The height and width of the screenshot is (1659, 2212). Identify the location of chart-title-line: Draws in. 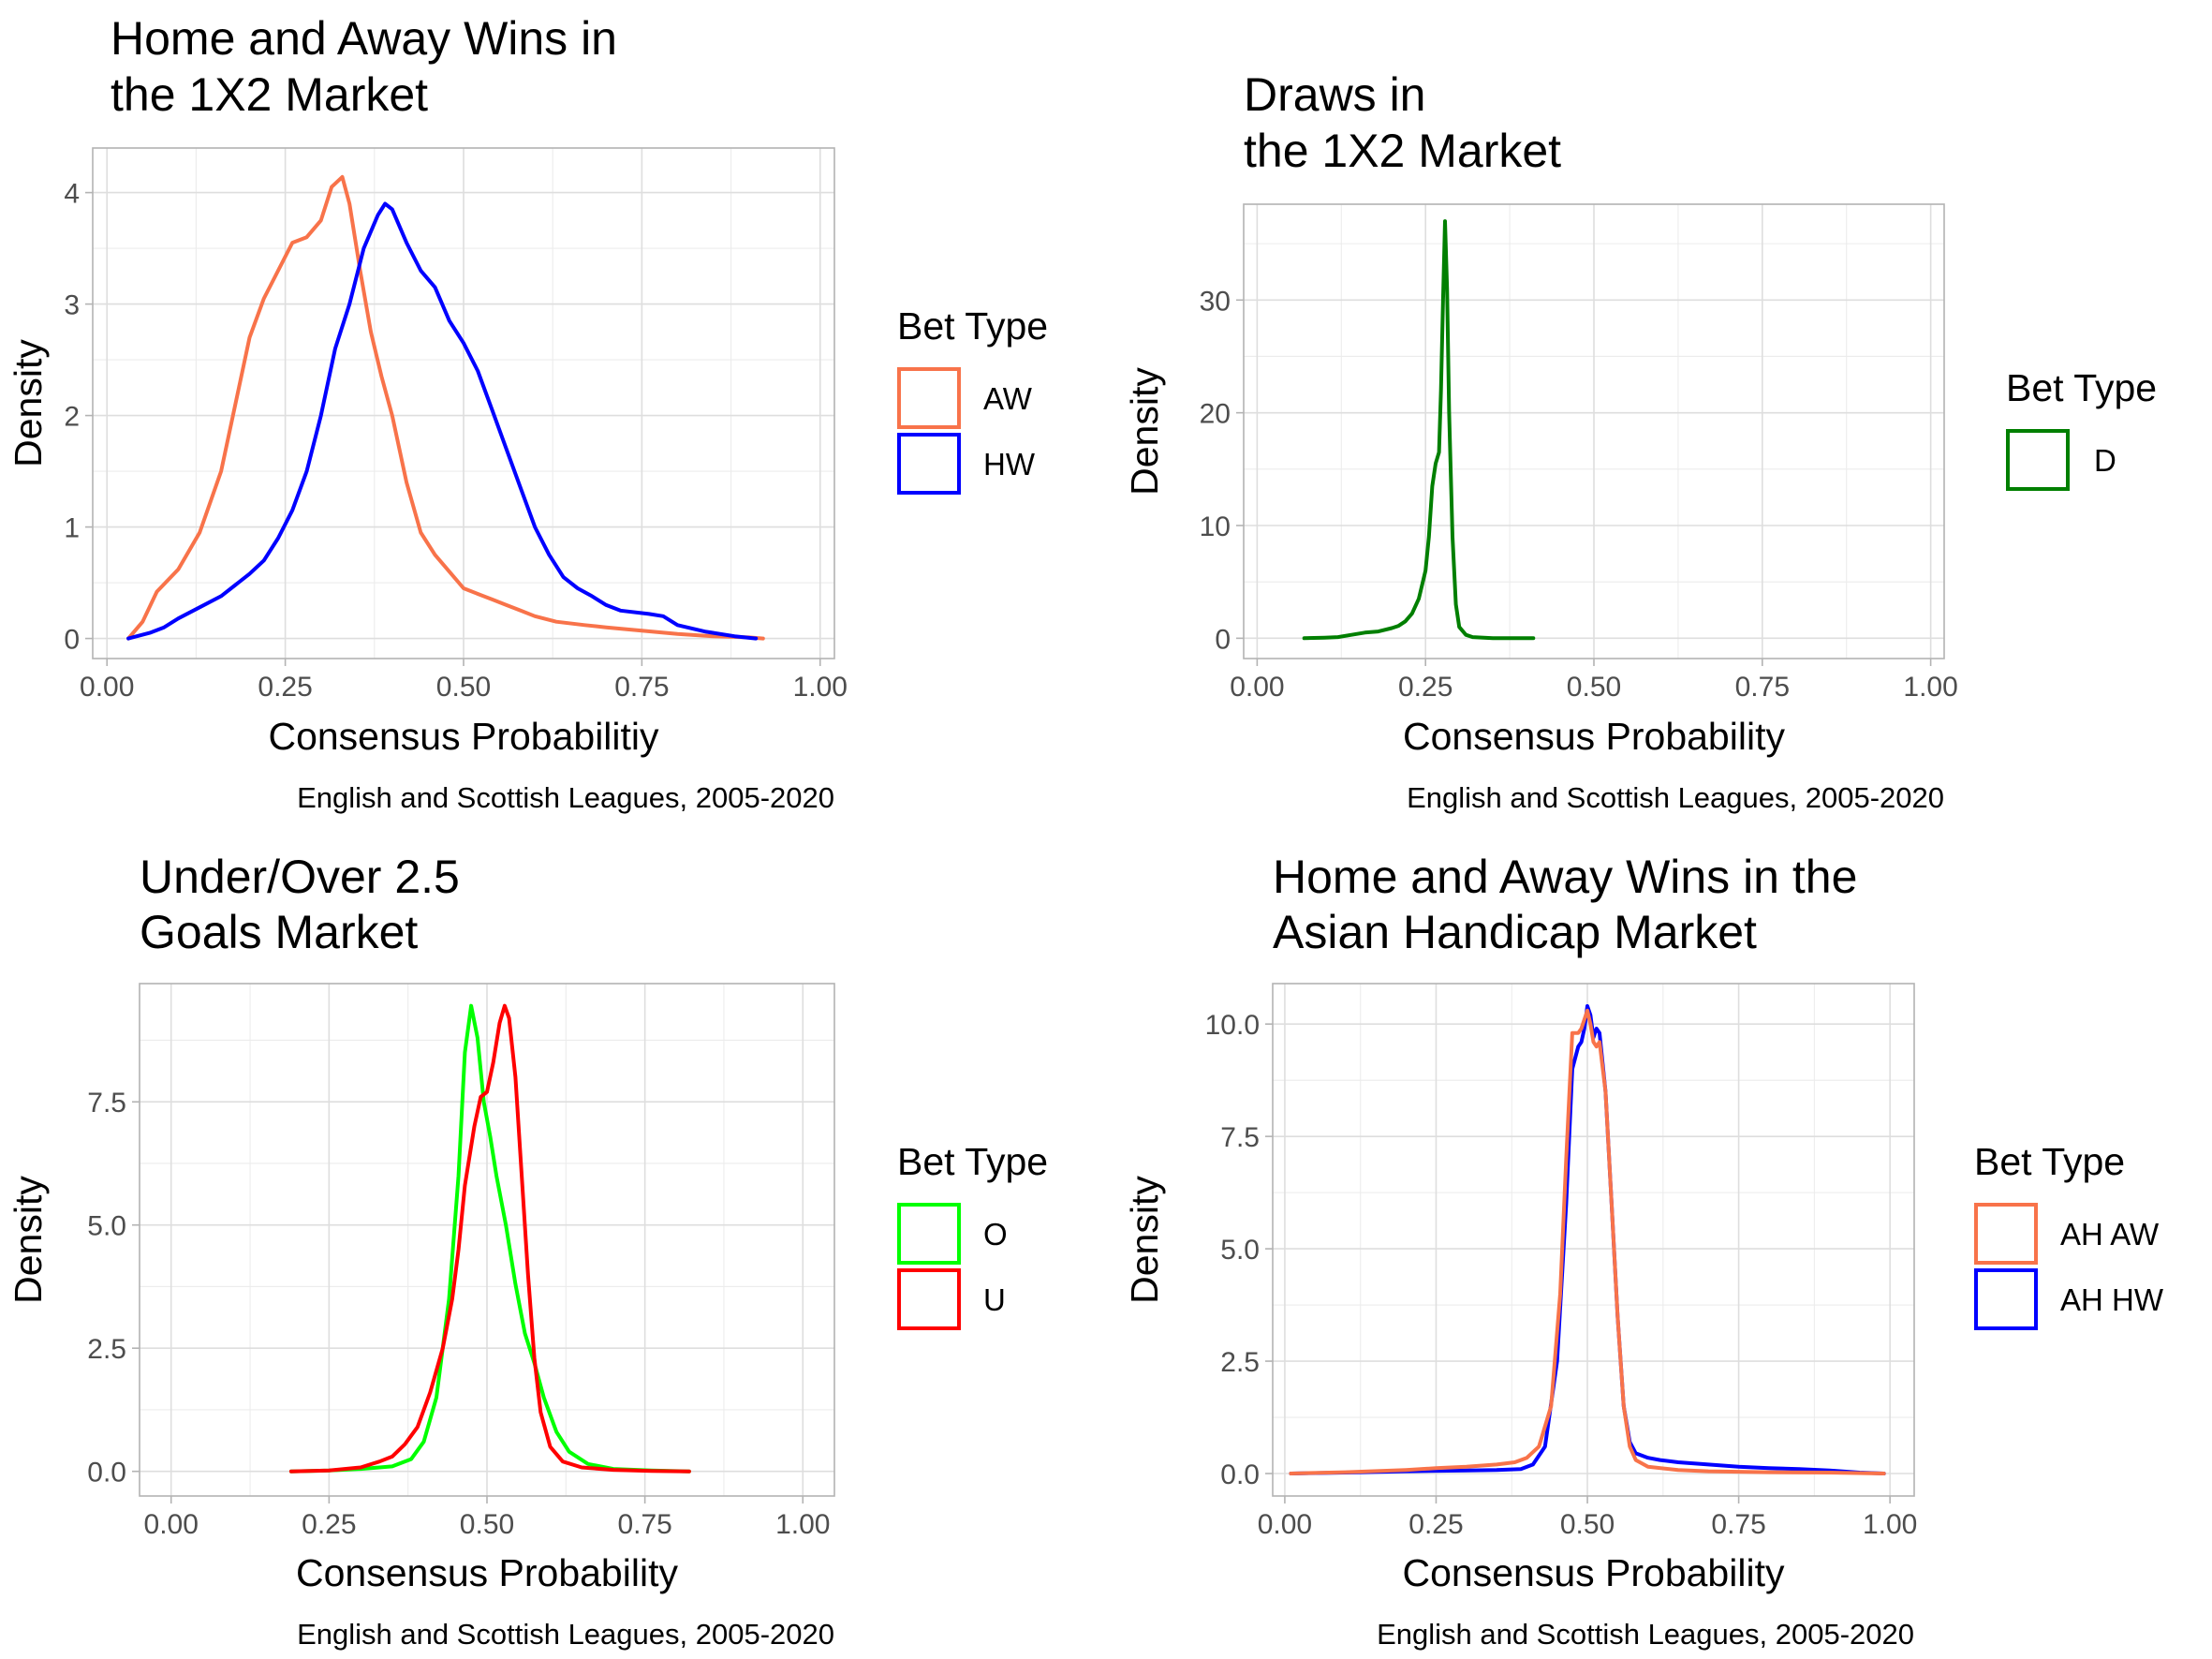
(1335, 95).